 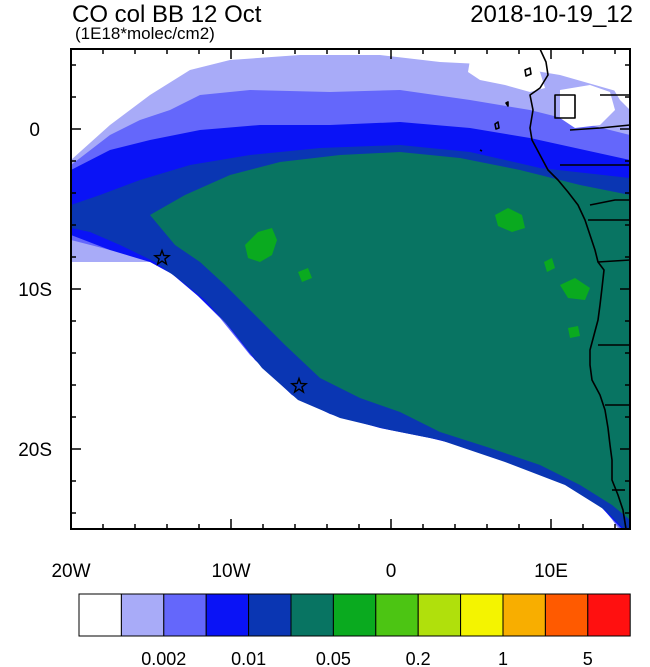 What do you see at coordinates (551, 14) in the screenshot?
I see `datetime-label: 2018-10-19_12` at bounding box center [551, 14].